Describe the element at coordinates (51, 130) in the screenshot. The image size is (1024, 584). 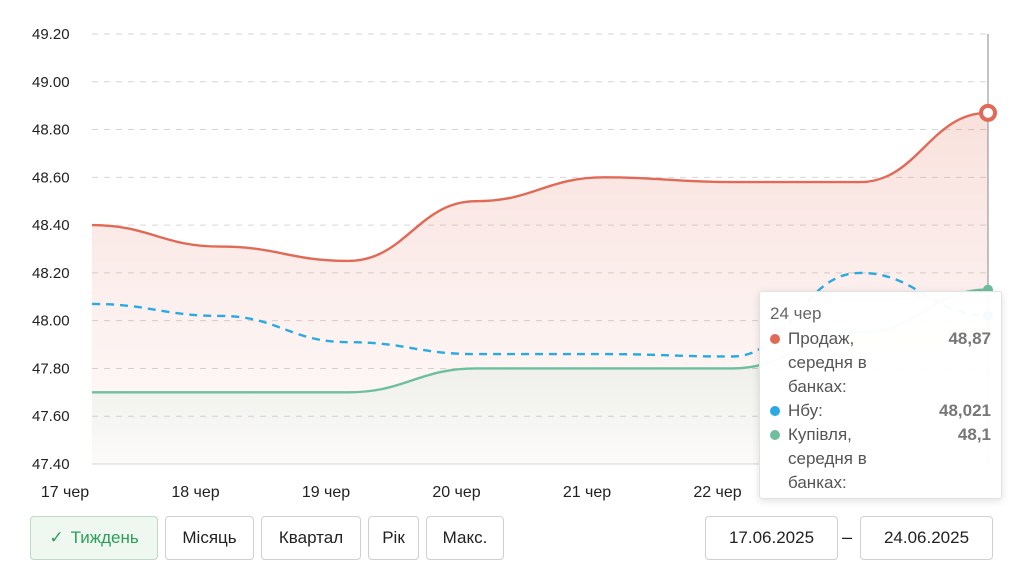
I see `y-tick-label: 48.80` at that location.